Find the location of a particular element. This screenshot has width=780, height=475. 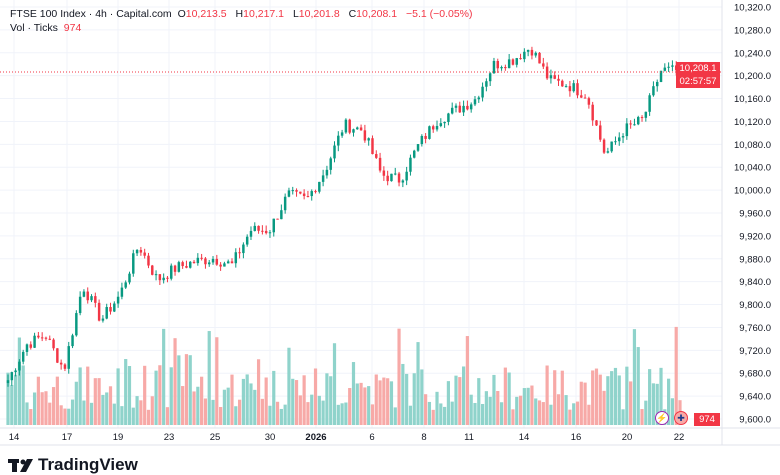

price-tick-label: 9,720.0 is located at coordinates (755, 351).